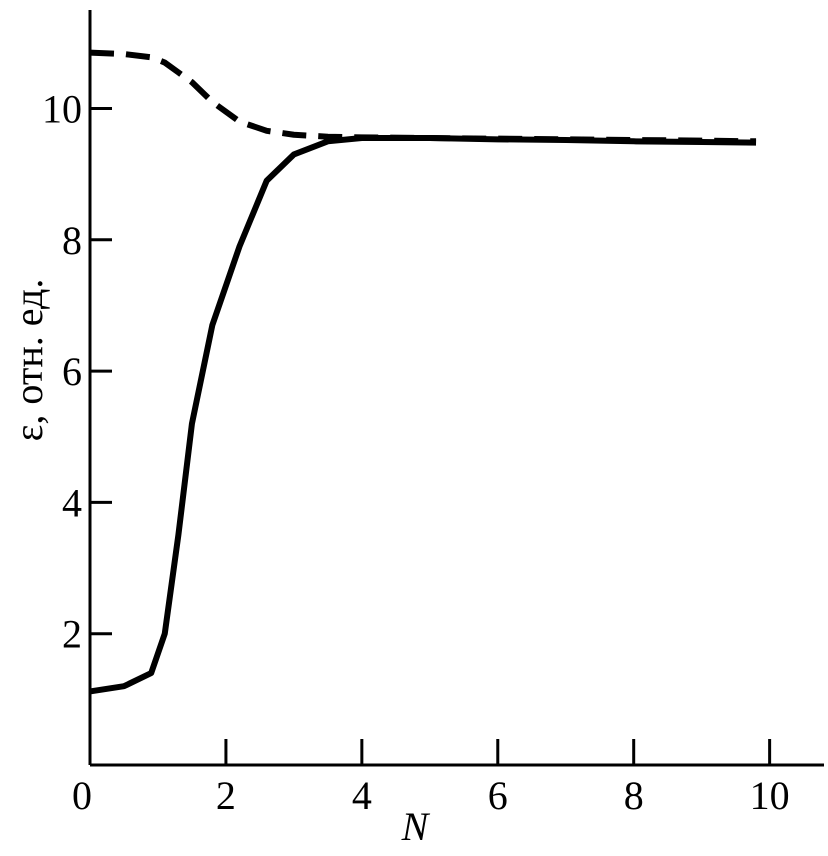 The height and width of the screenshot is (856, 828). I want to click on x-tick-label: 10, so click(770, 795).